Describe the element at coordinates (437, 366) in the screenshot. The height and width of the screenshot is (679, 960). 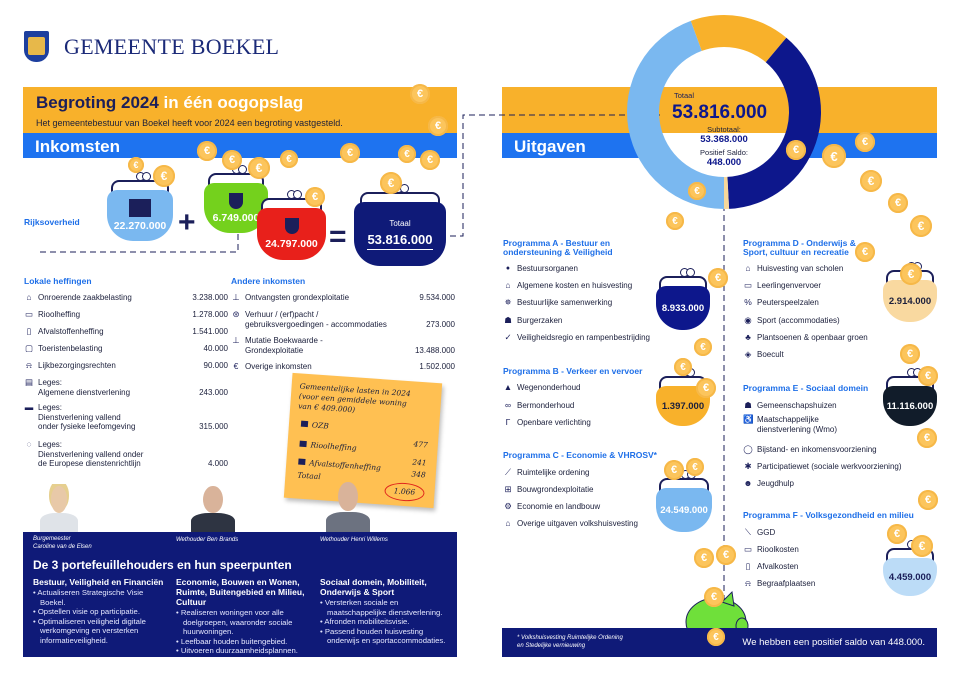
I see `item-amount: 1.502.000` at that location.